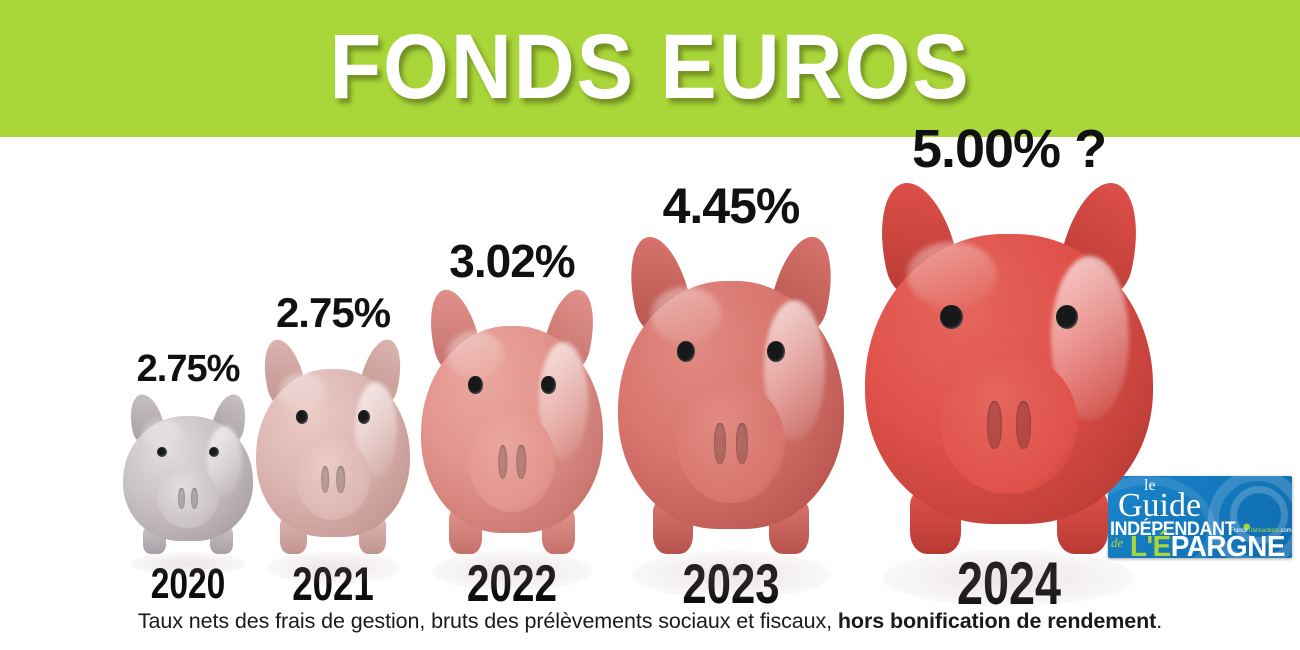 The image size is (1300, 650). What do you see at coordinates (1009, 149) in the screenshot?
I see `value-label-2024: 5.00% ?` at bounding box center [1009, 149].